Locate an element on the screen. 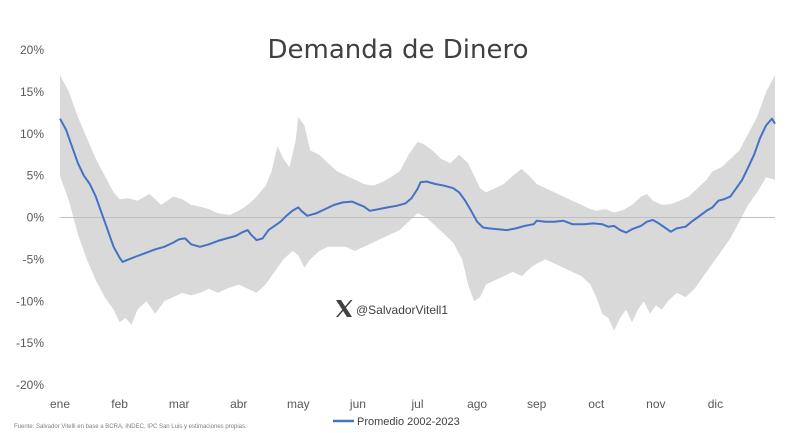 The height and width of the screenshot is (433, 800). watermark: @SalvadorVitell1 is located at coordinates (392, 308).